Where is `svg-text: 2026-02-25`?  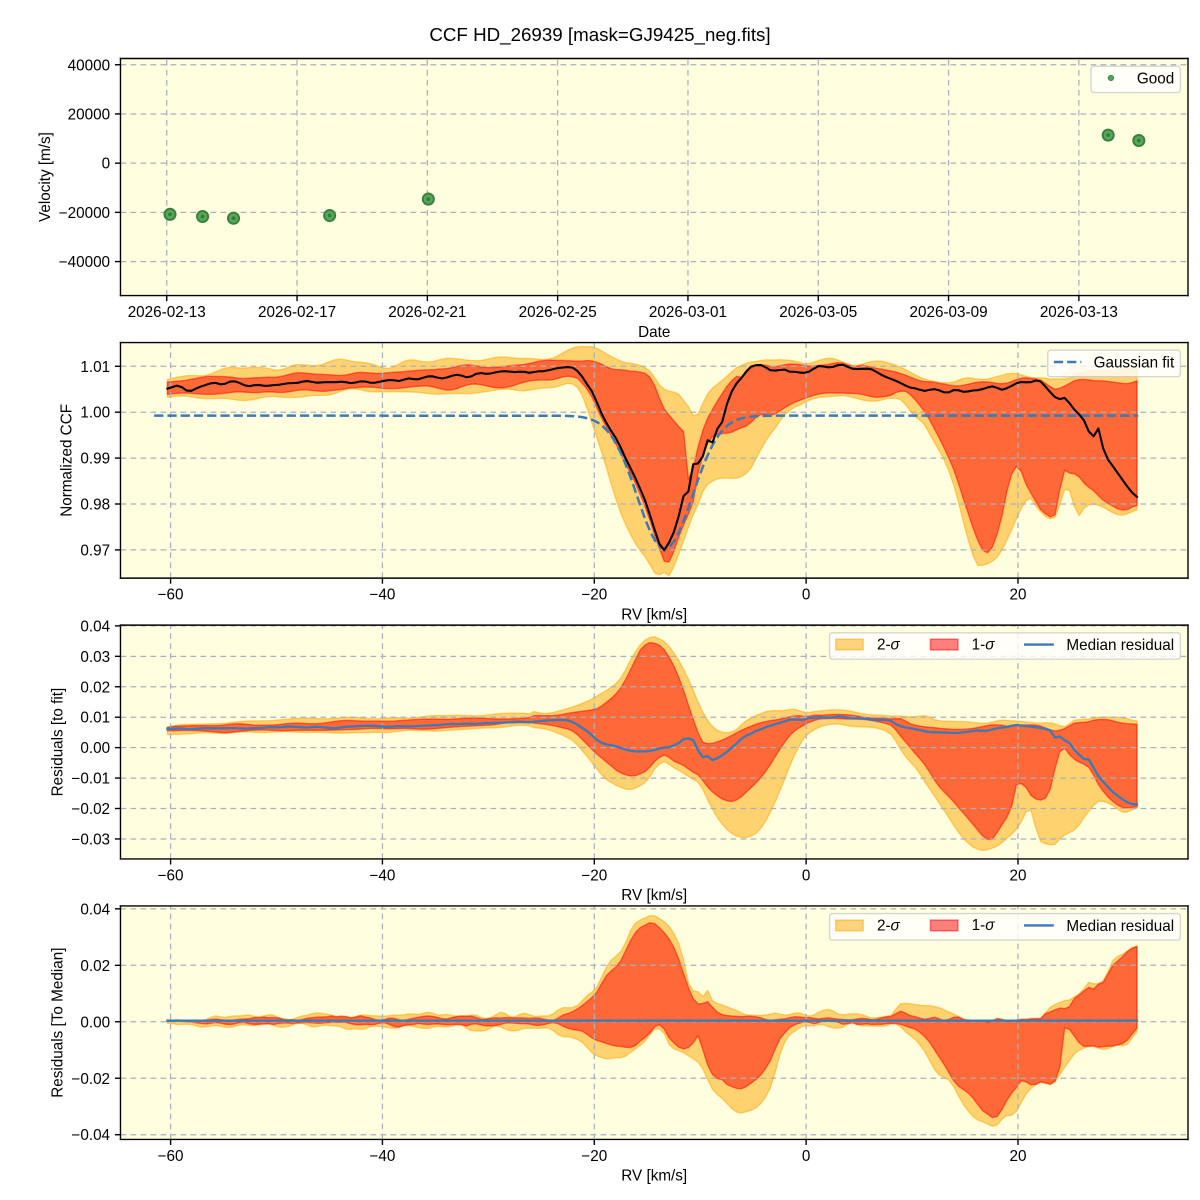 svg-text: 2026-02-25 is located at coordinates (558, 312).